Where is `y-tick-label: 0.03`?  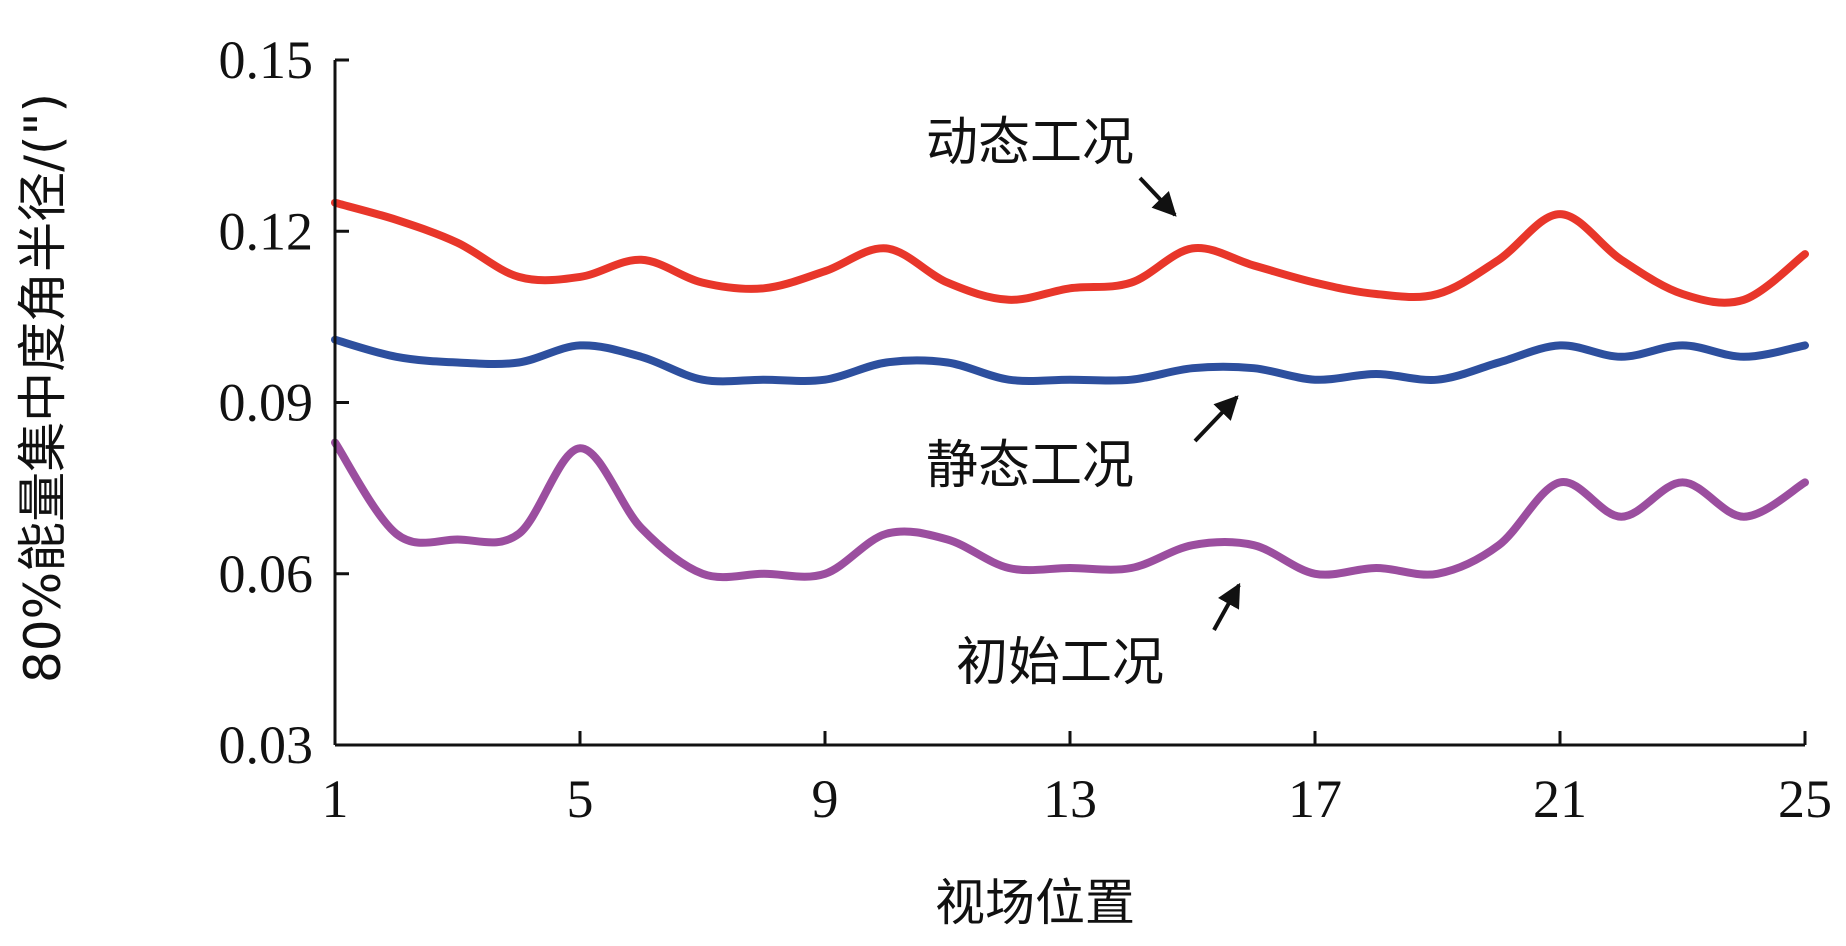
y-tick-label: 0.03 is located at coordinates (266, 745).